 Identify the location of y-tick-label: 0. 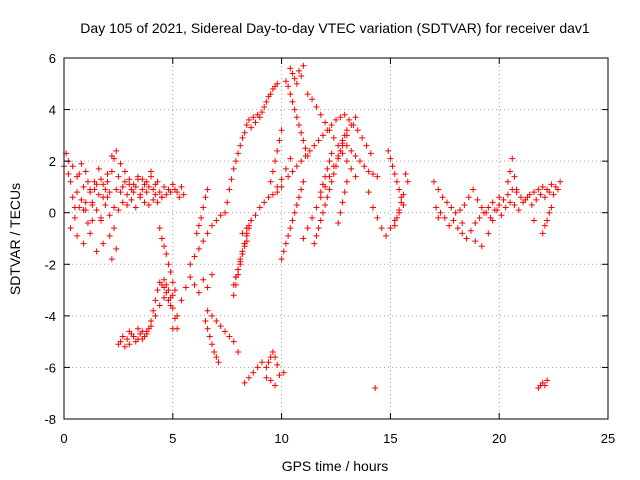
(52, 213).